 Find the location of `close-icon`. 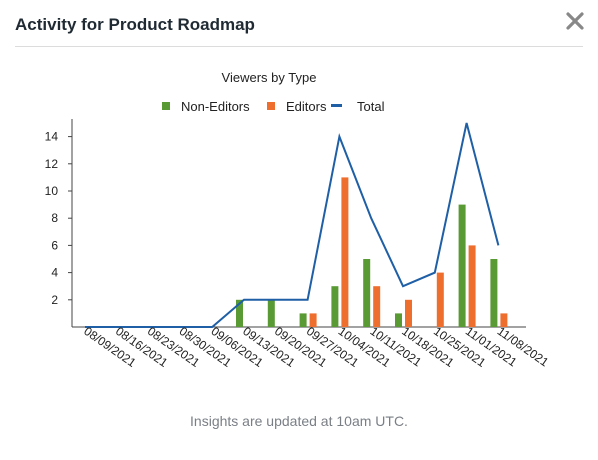

close-icon is located at coordinates (575, 21).